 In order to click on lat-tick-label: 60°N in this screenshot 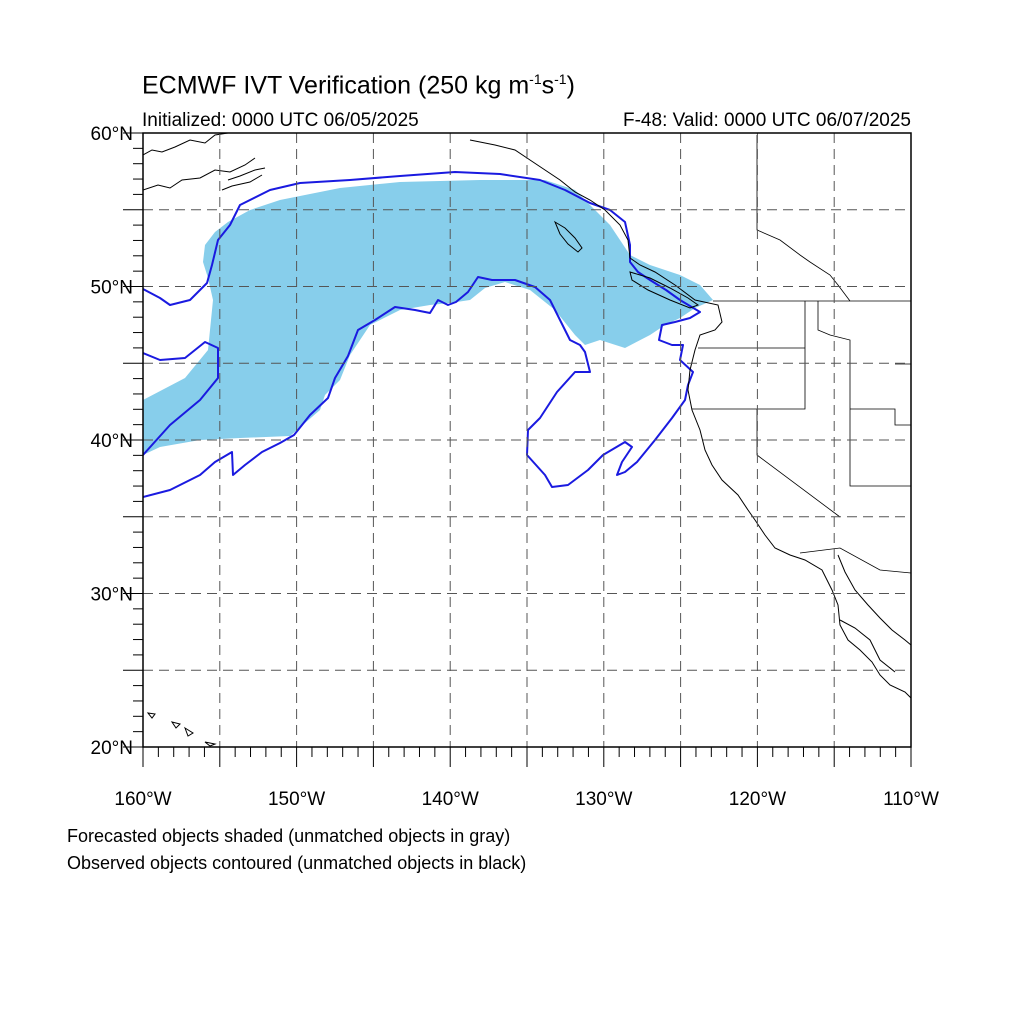, I will do `click(112, 134)`.